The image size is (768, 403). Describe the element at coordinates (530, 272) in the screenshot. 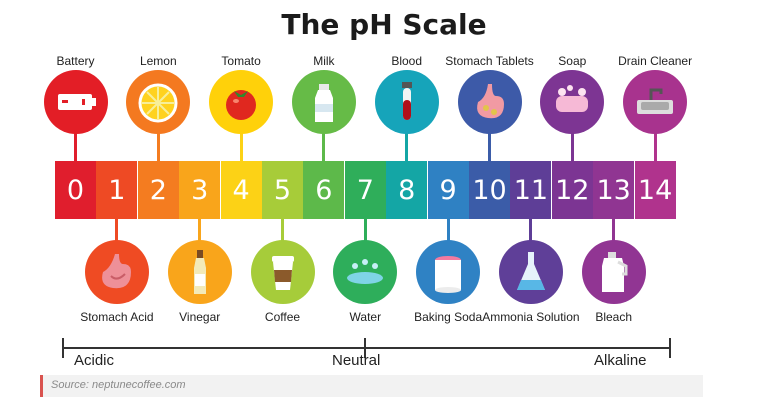

I see `flask-icon` at that location.